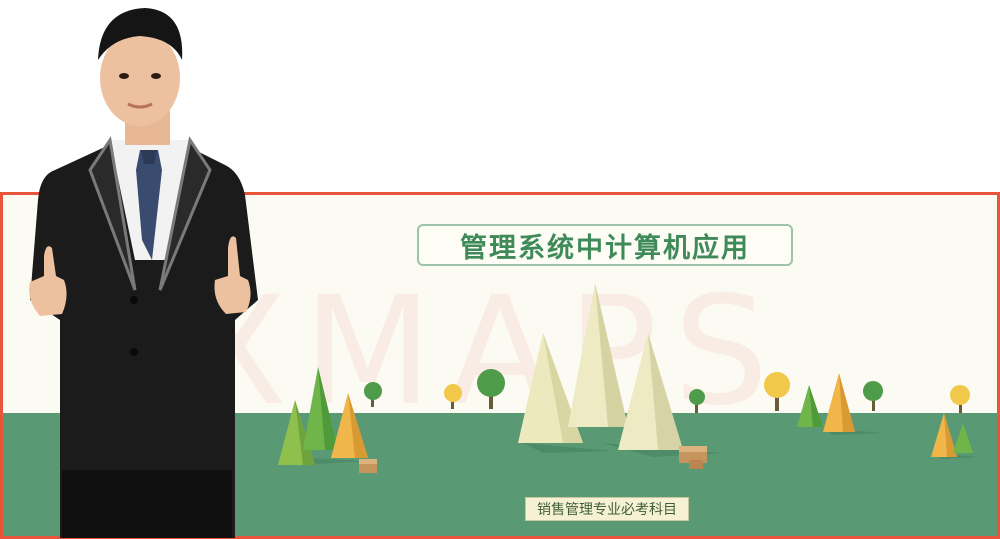 The height and width of the screenshot is (539, 1000). Describe the element at coordinates (600, 366) in the screenshot. I see `center-mountains` at that location.